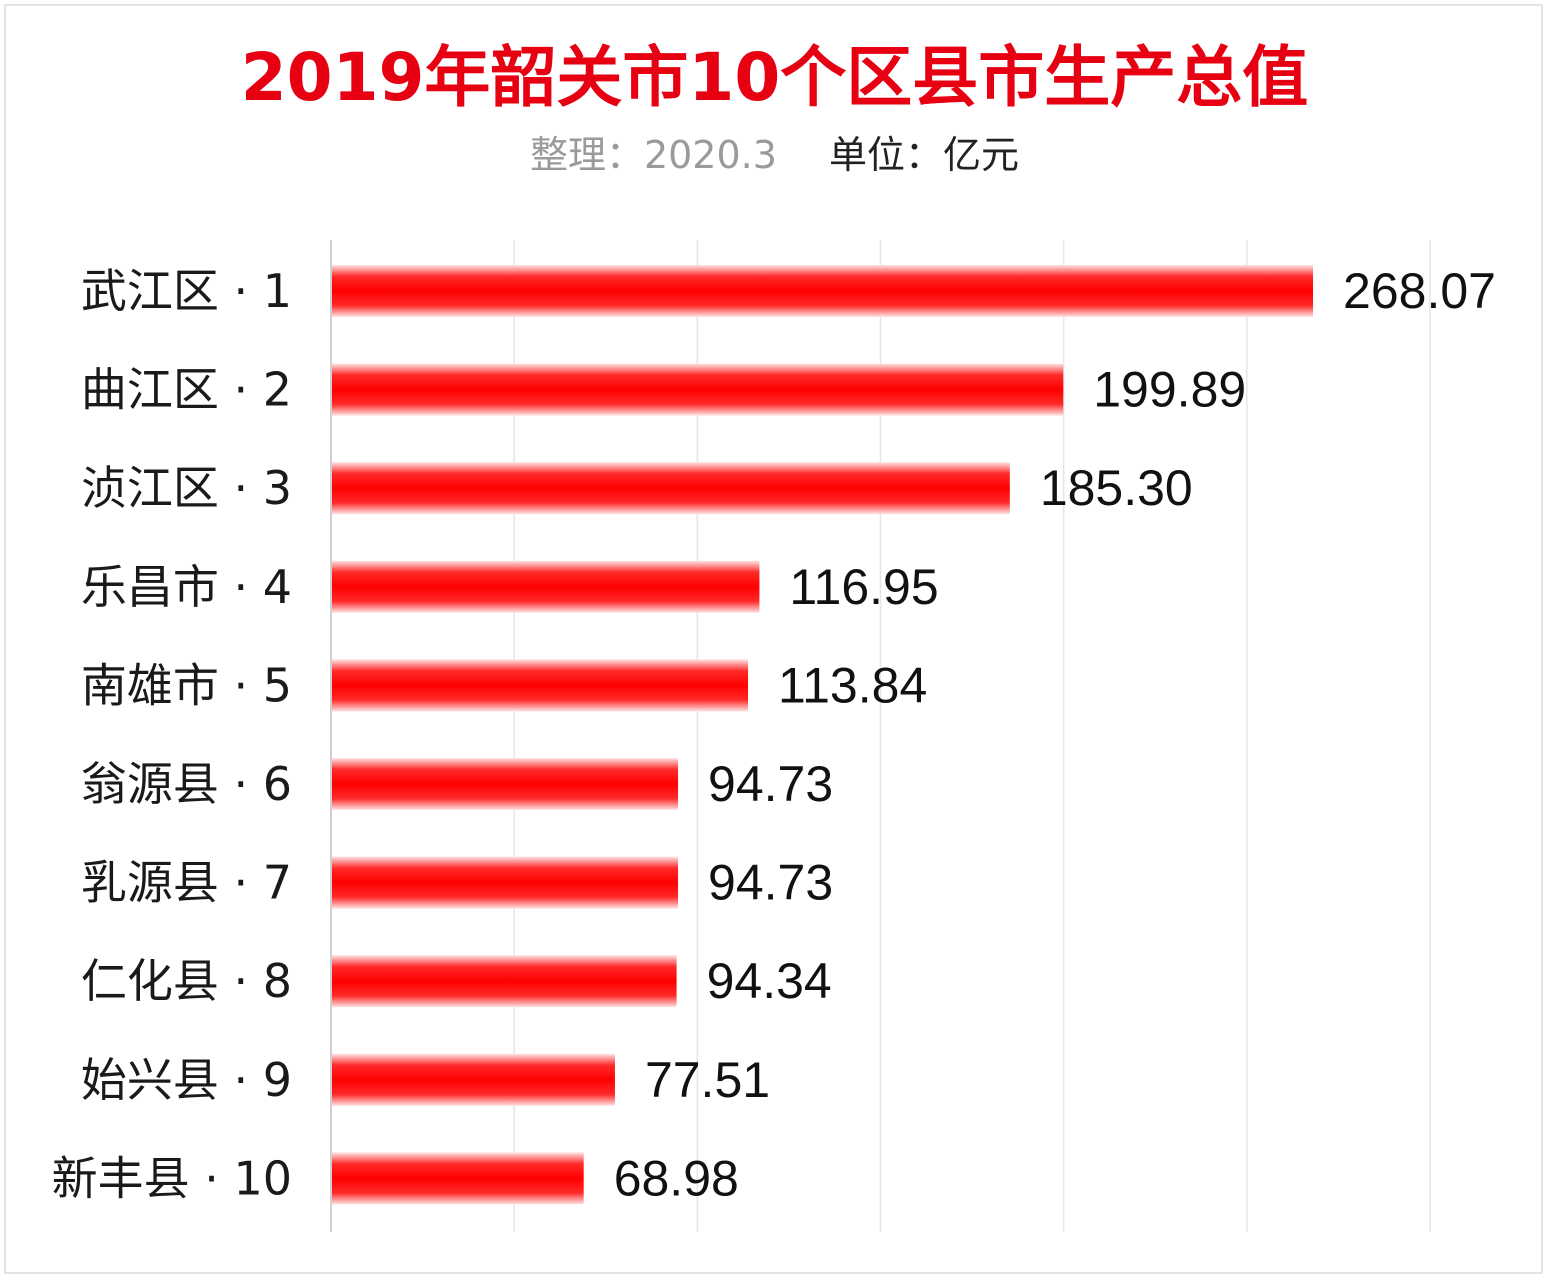  I want to click on category-label: 乐昌市 · 4, so click(186, 587).